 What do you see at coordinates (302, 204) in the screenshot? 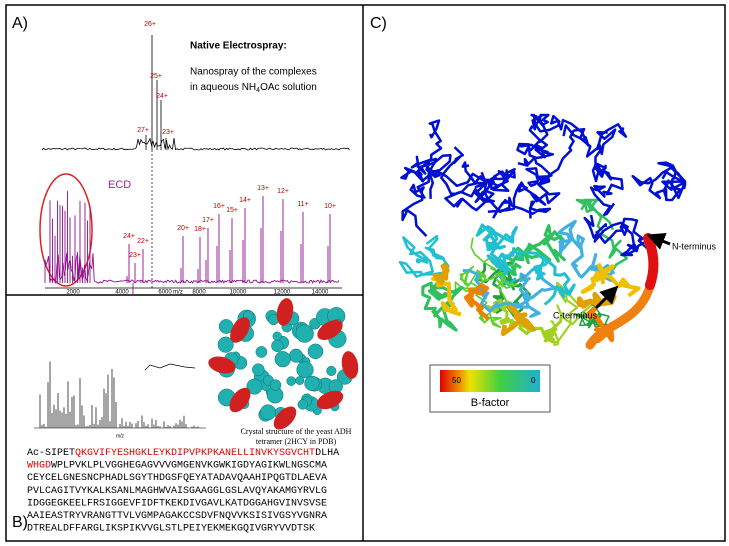
I see `peak-label: 11+` at bounding box center [302, 204].